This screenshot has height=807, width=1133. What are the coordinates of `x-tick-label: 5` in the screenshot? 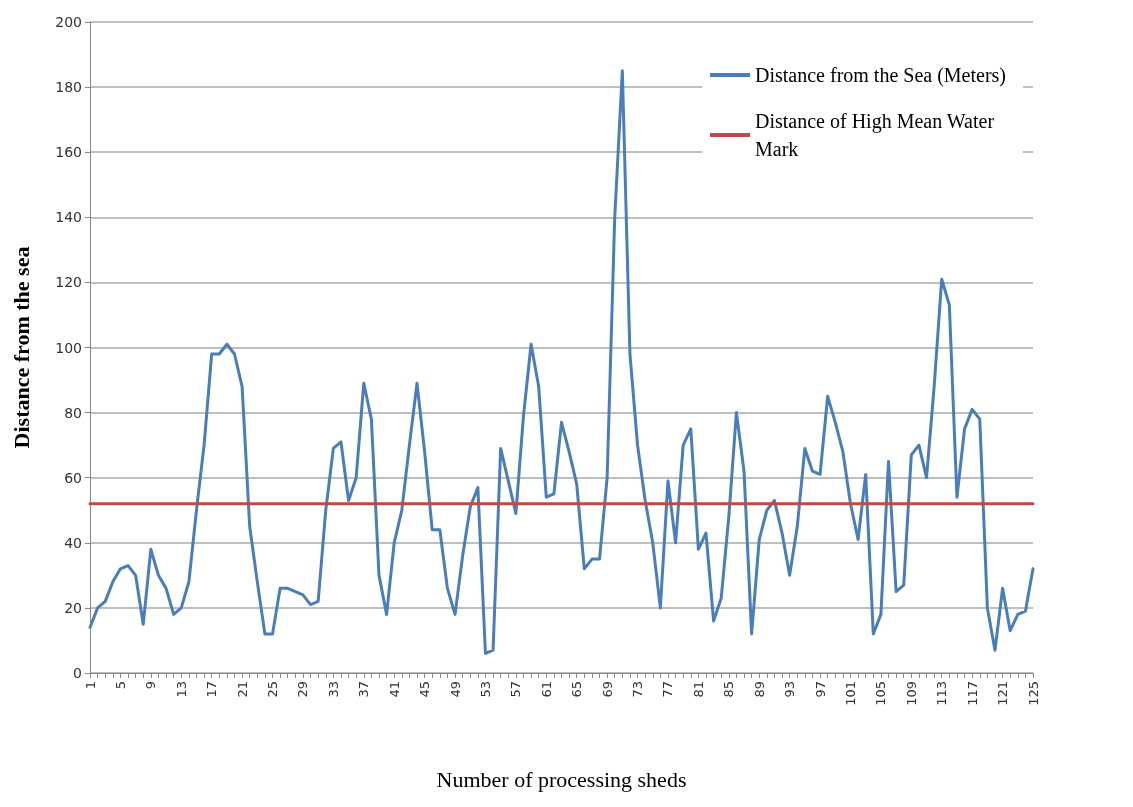 It's located at (120, 685).